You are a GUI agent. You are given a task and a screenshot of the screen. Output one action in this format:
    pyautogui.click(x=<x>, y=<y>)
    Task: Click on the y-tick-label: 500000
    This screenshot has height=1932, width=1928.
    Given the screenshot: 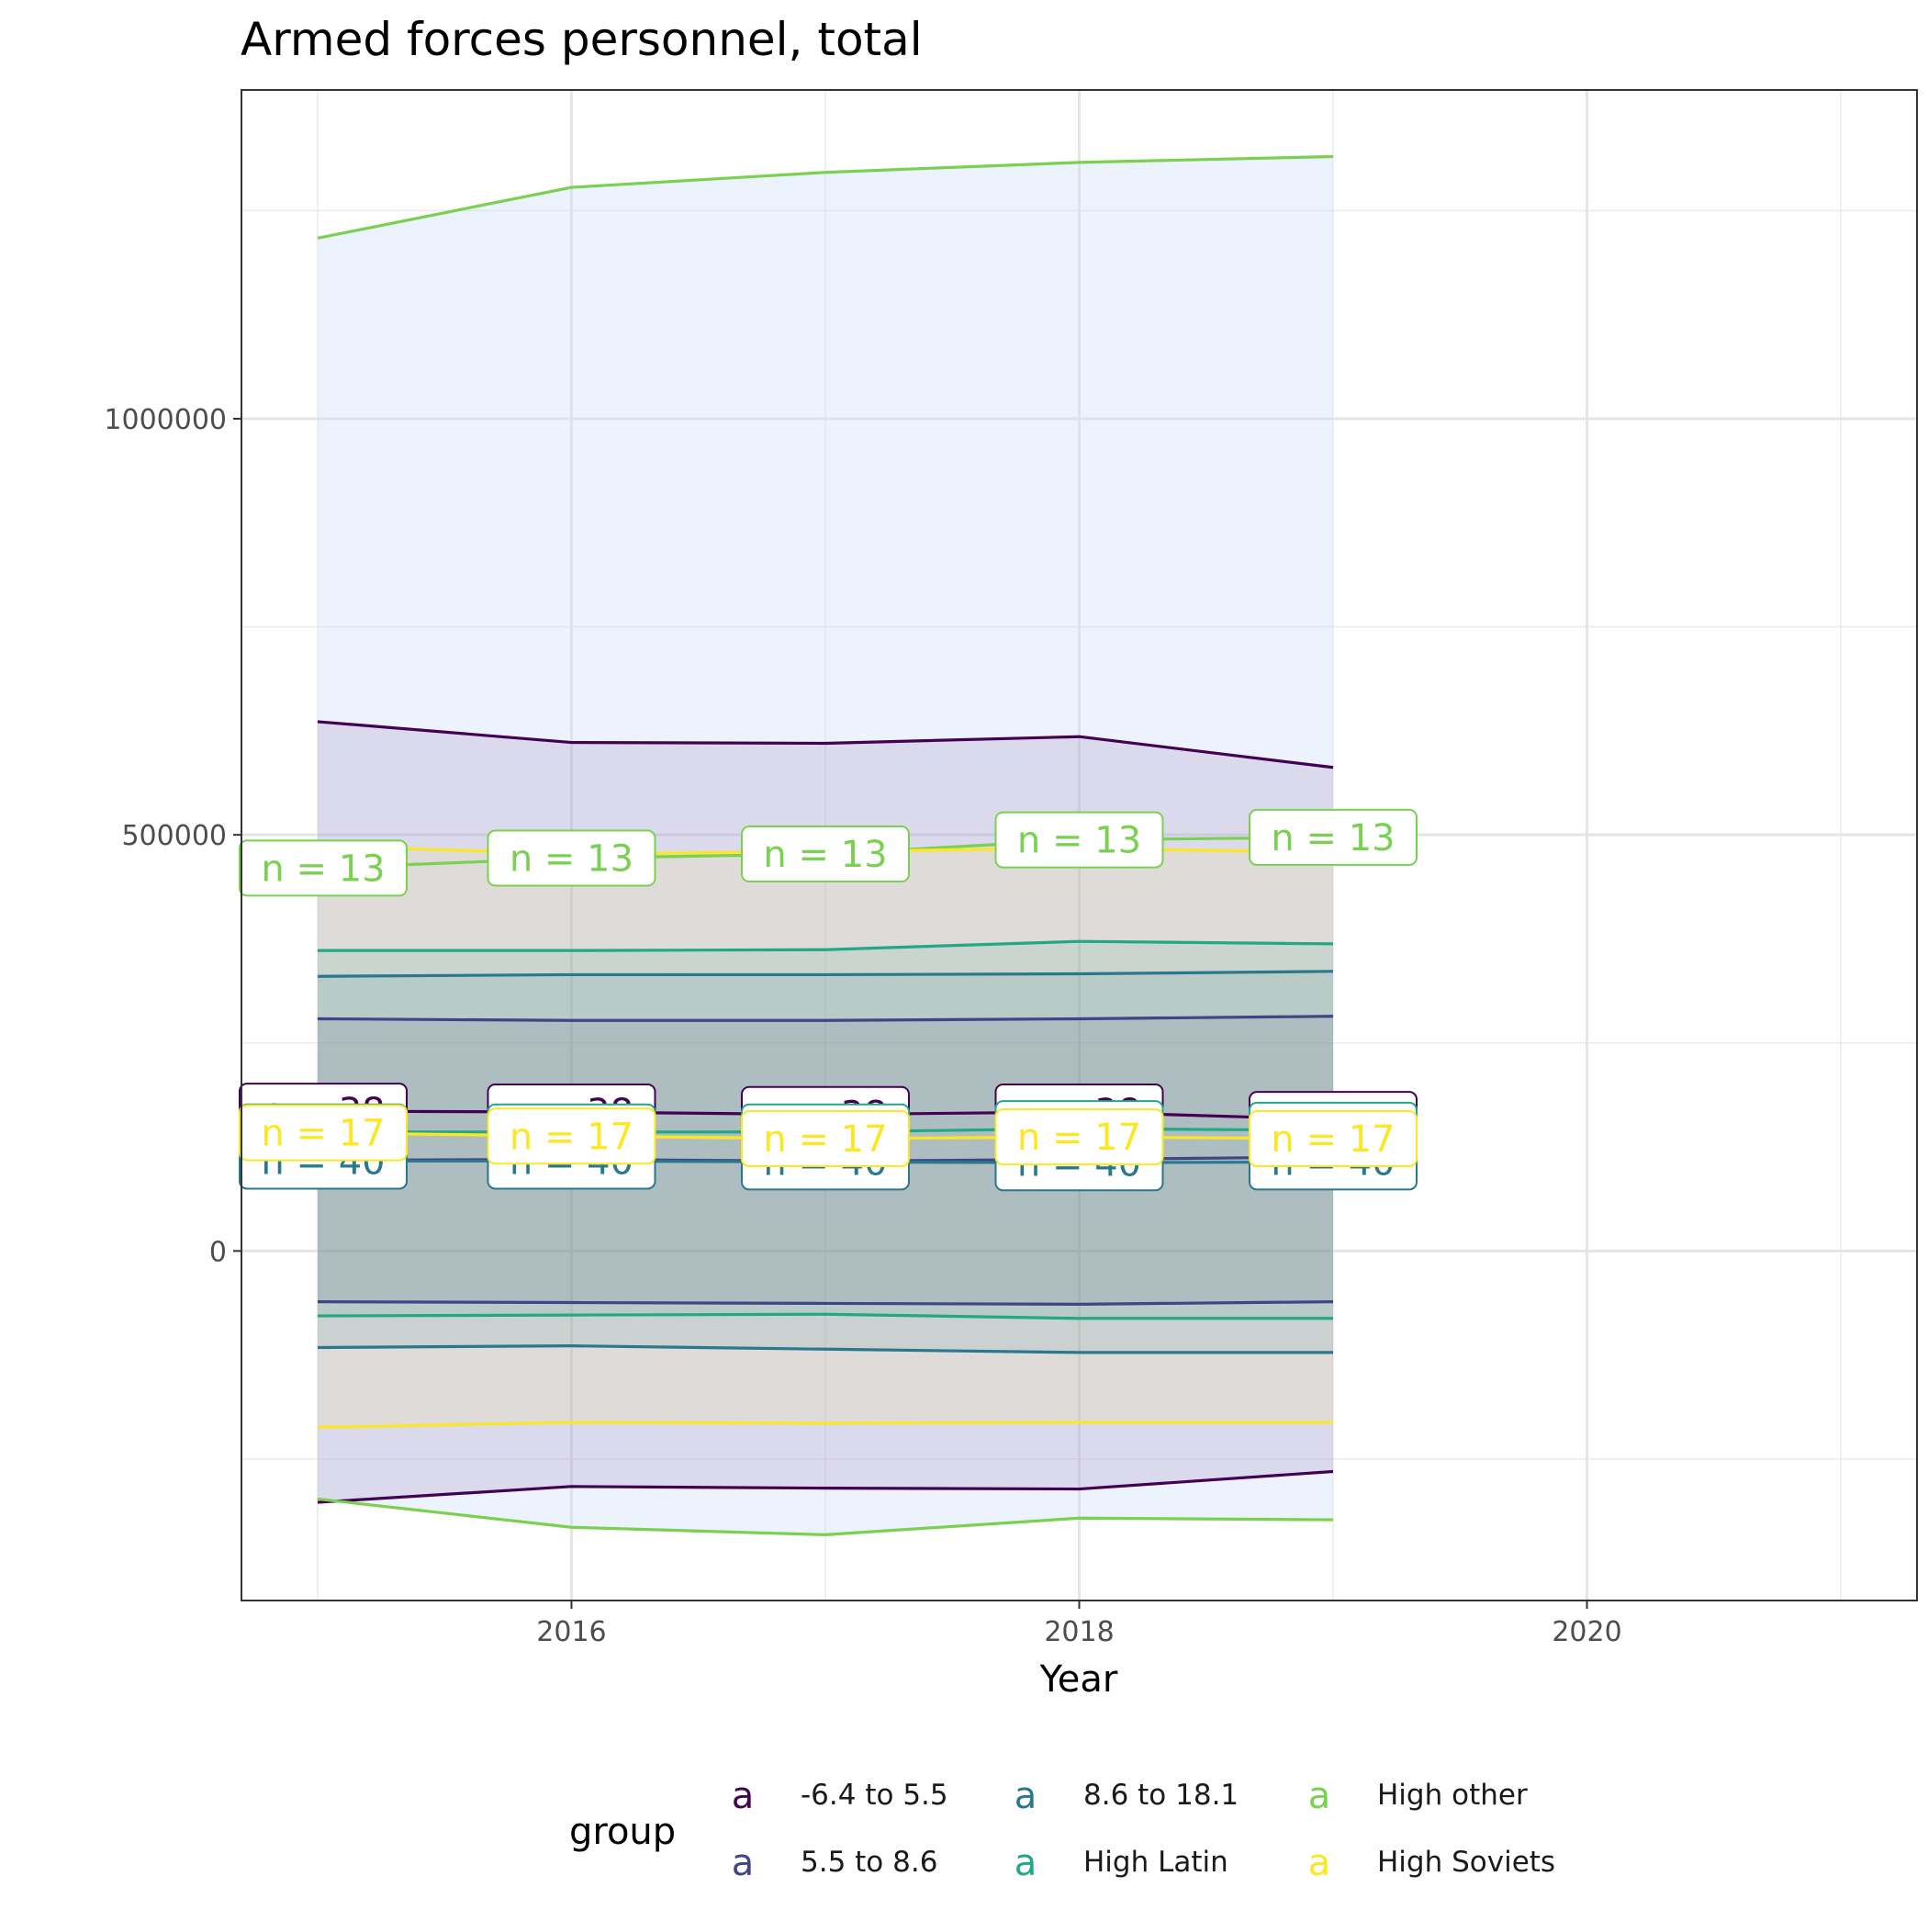 What is the action you would take?
    pyautogui.click(x=174, y=836)
    